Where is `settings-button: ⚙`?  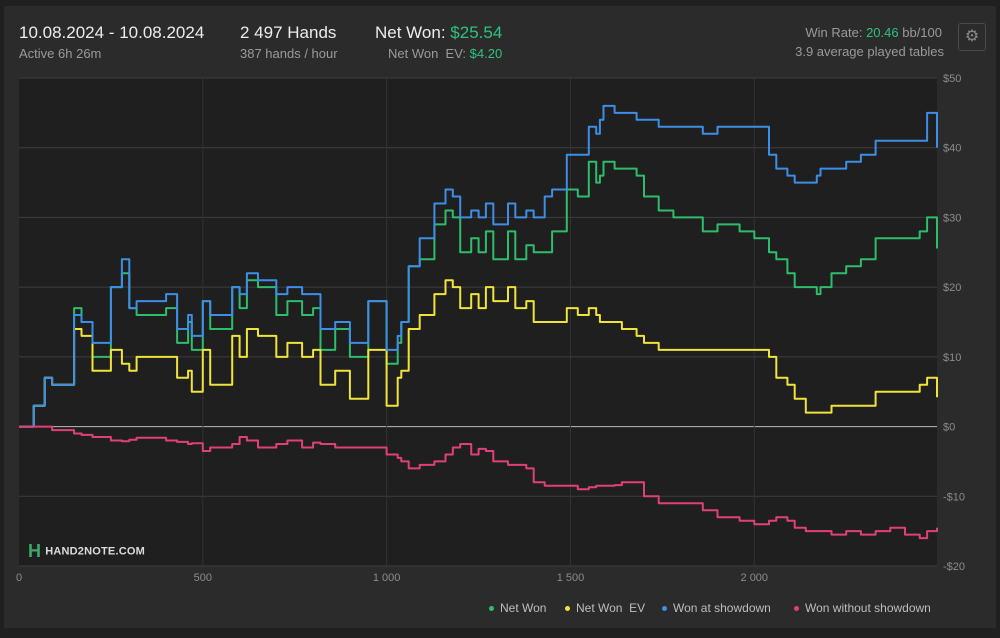 settings-button: ⚙ is located at coordinates (972, 37).